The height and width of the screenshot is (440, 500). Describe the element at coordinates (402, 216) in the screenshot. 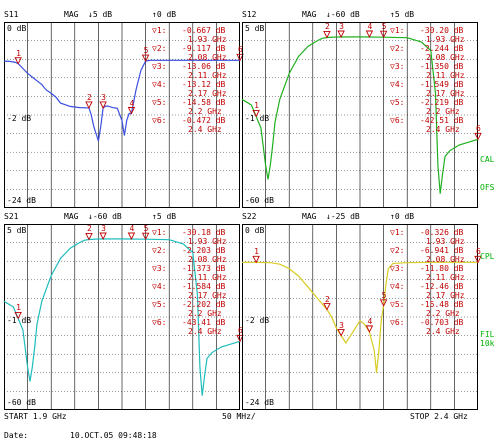

I see `reference-level: ↑0 dB` at that location.